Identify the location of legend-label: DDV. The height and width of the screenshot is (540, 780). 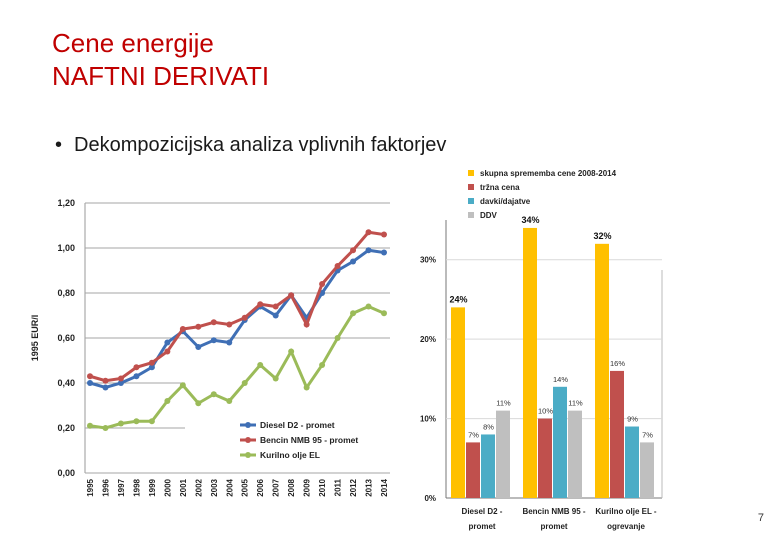
(489, 215).